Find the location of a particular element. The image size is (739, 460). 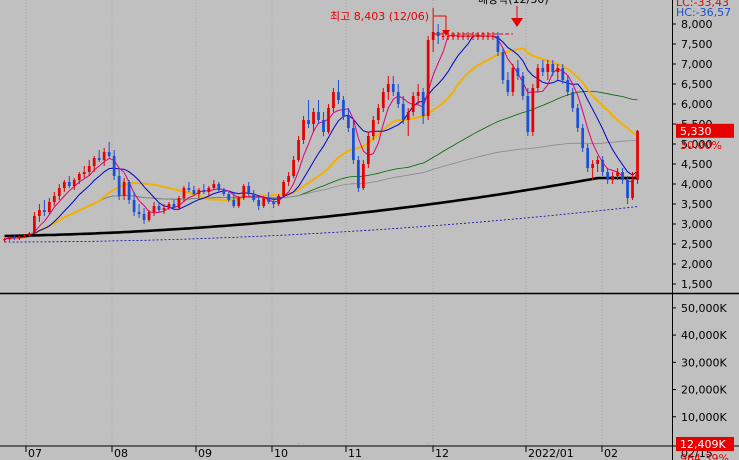

ma240-line is located at coordinates (321, 207).